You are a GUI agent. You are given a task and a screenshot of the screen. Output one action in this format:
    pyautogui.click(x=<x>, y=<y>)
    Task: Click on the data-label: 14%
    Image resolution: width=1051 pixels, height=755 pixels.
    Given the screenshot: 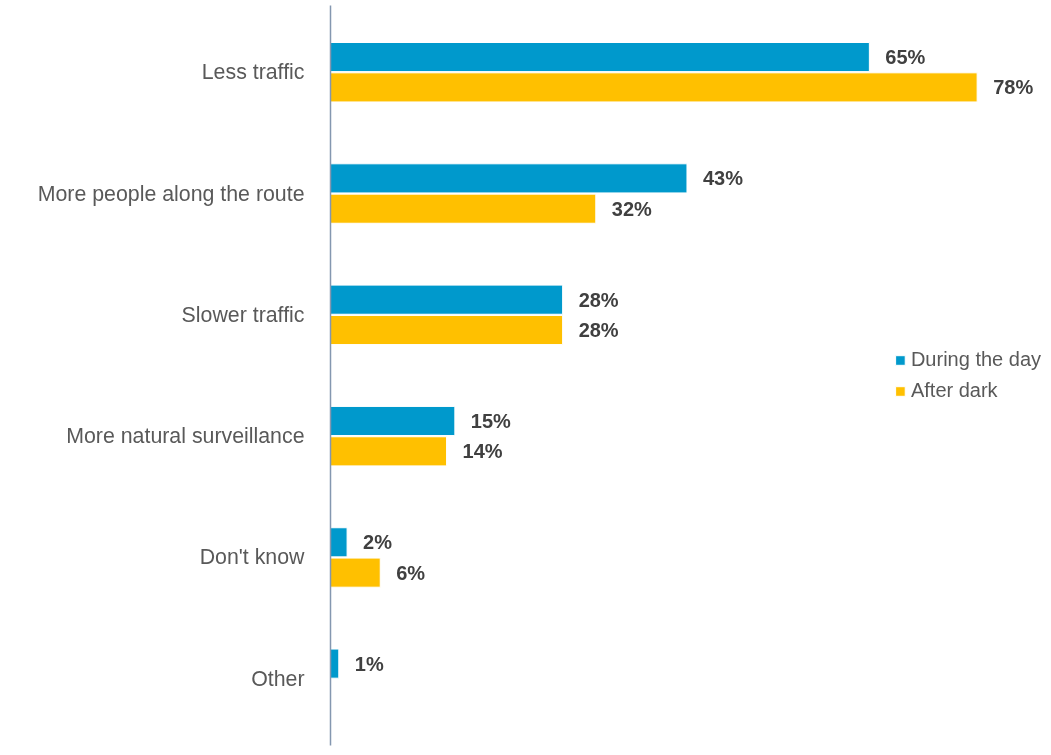 What is the action you would take?
    pyautogui.click(x=482, y=451)
    